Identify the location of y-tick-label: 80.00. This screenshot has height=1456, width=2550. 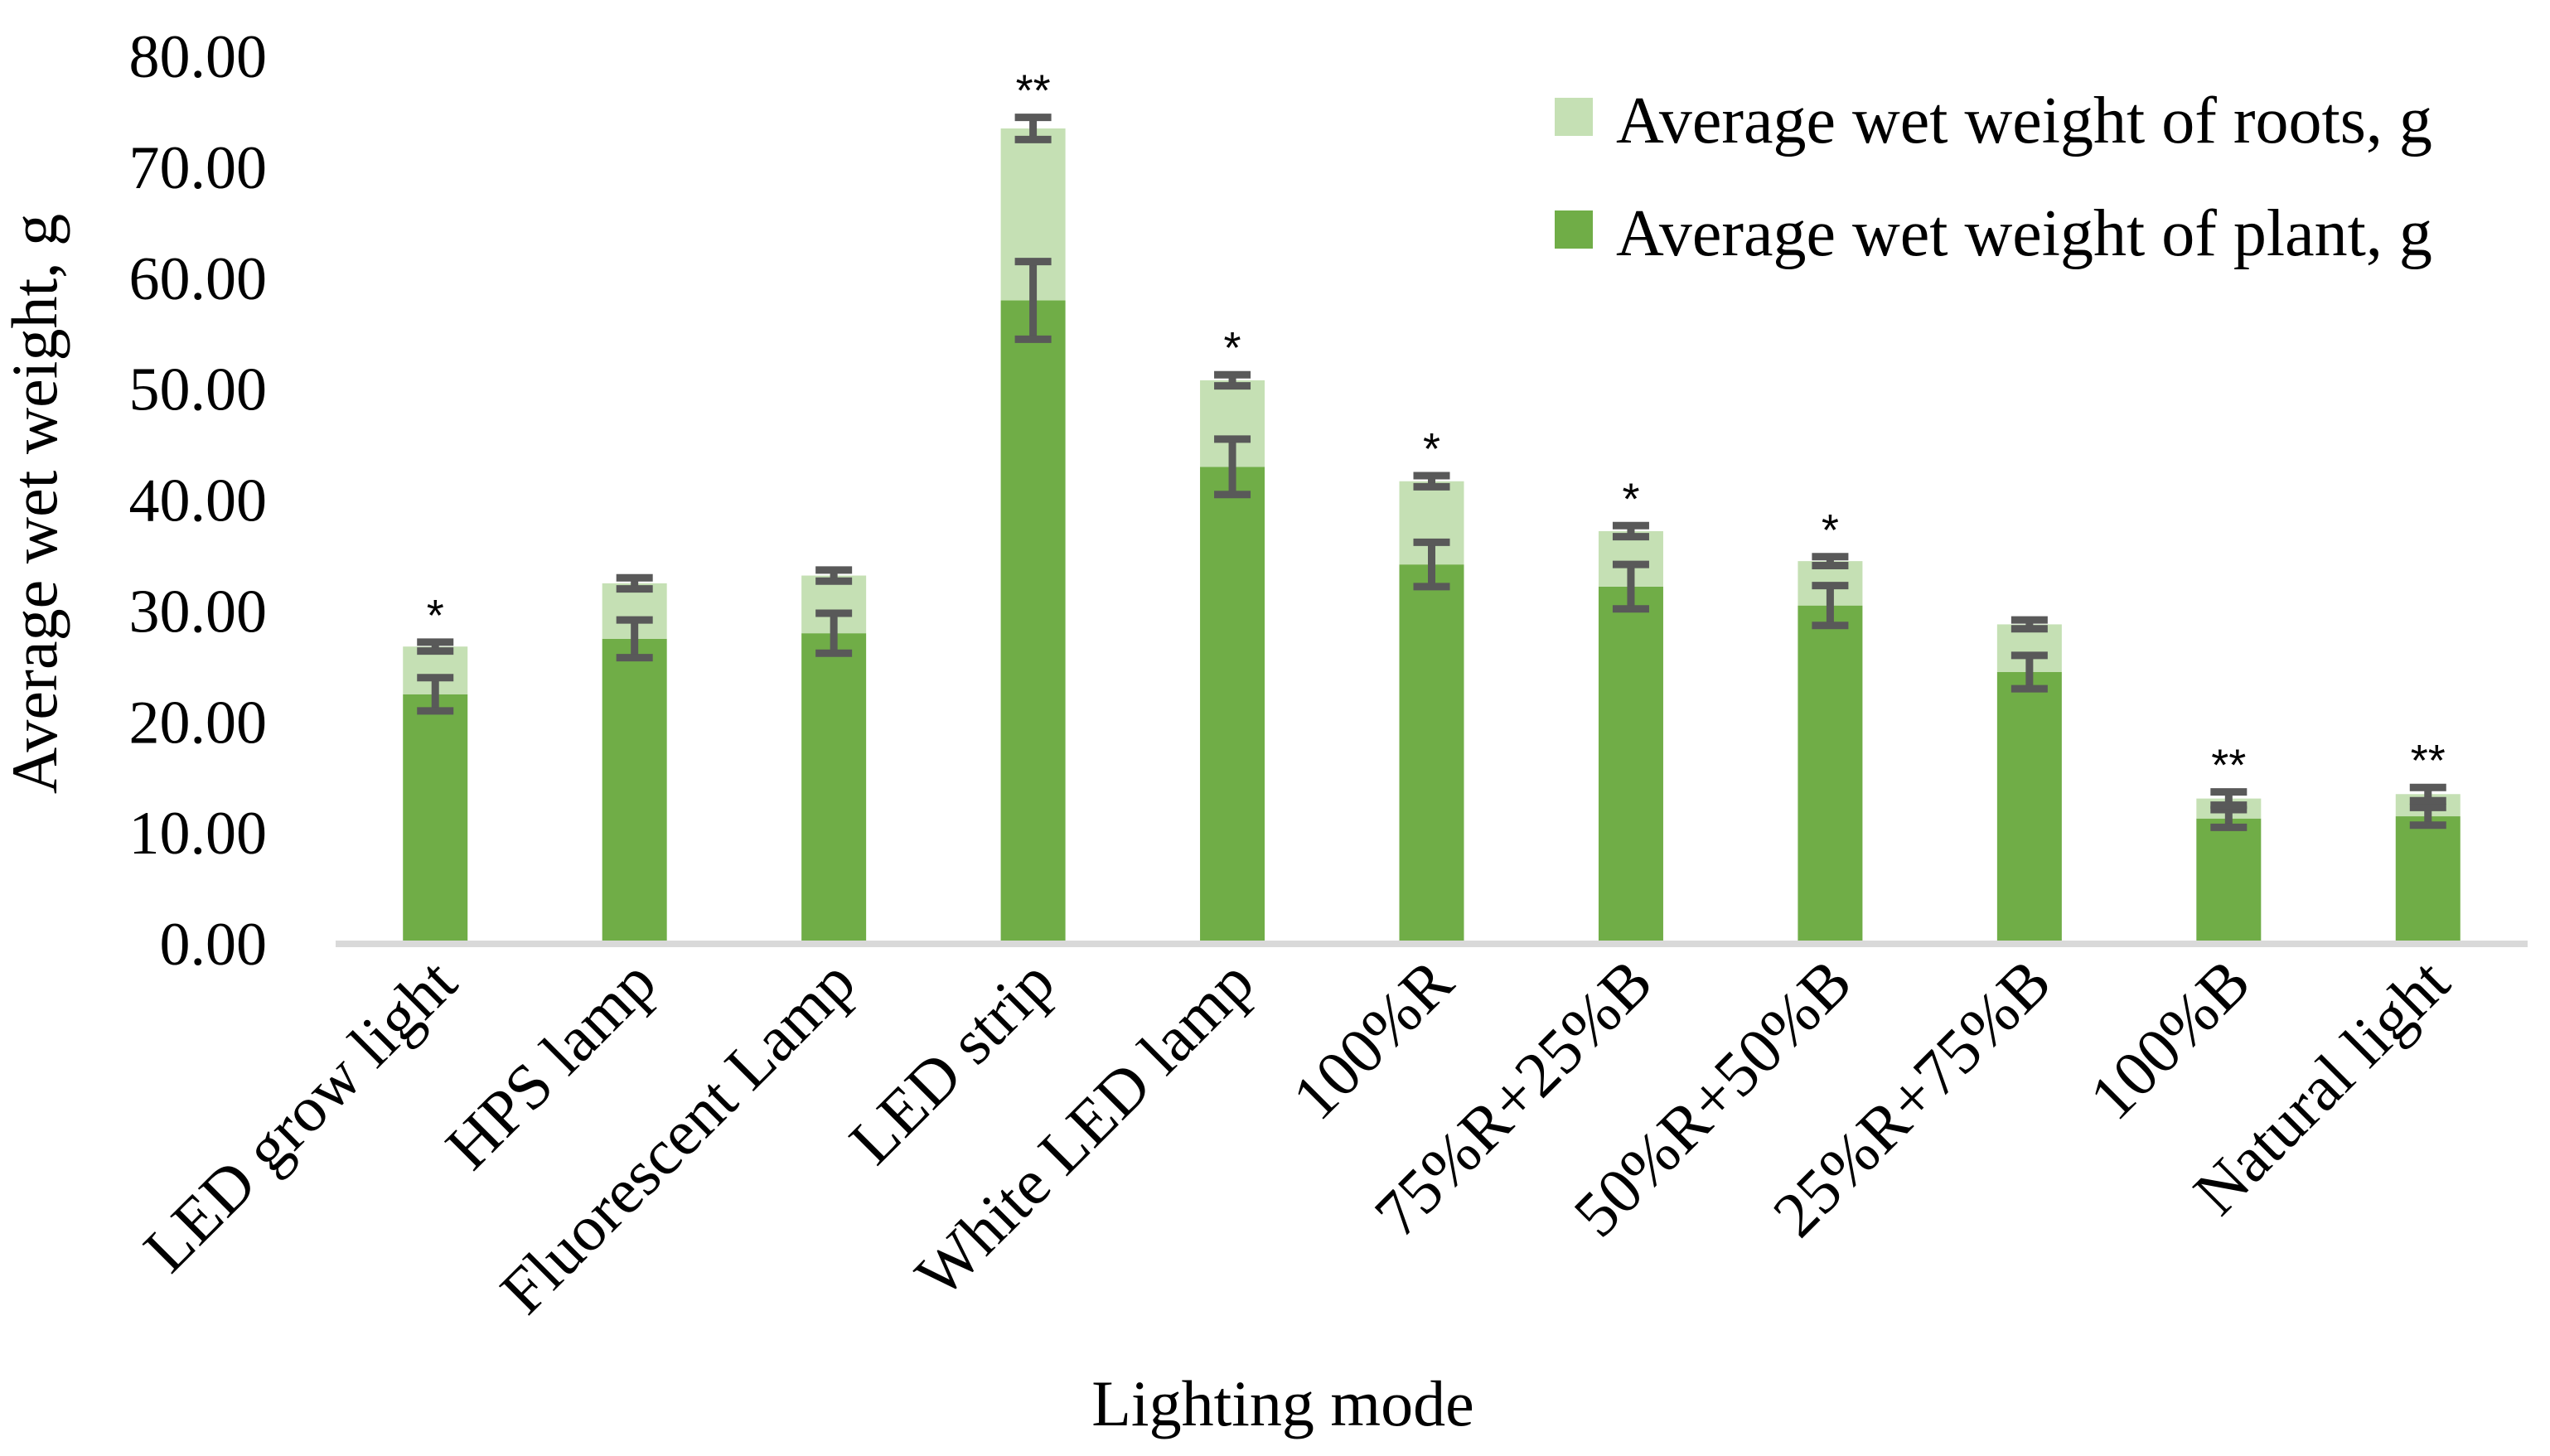
(199, 57).